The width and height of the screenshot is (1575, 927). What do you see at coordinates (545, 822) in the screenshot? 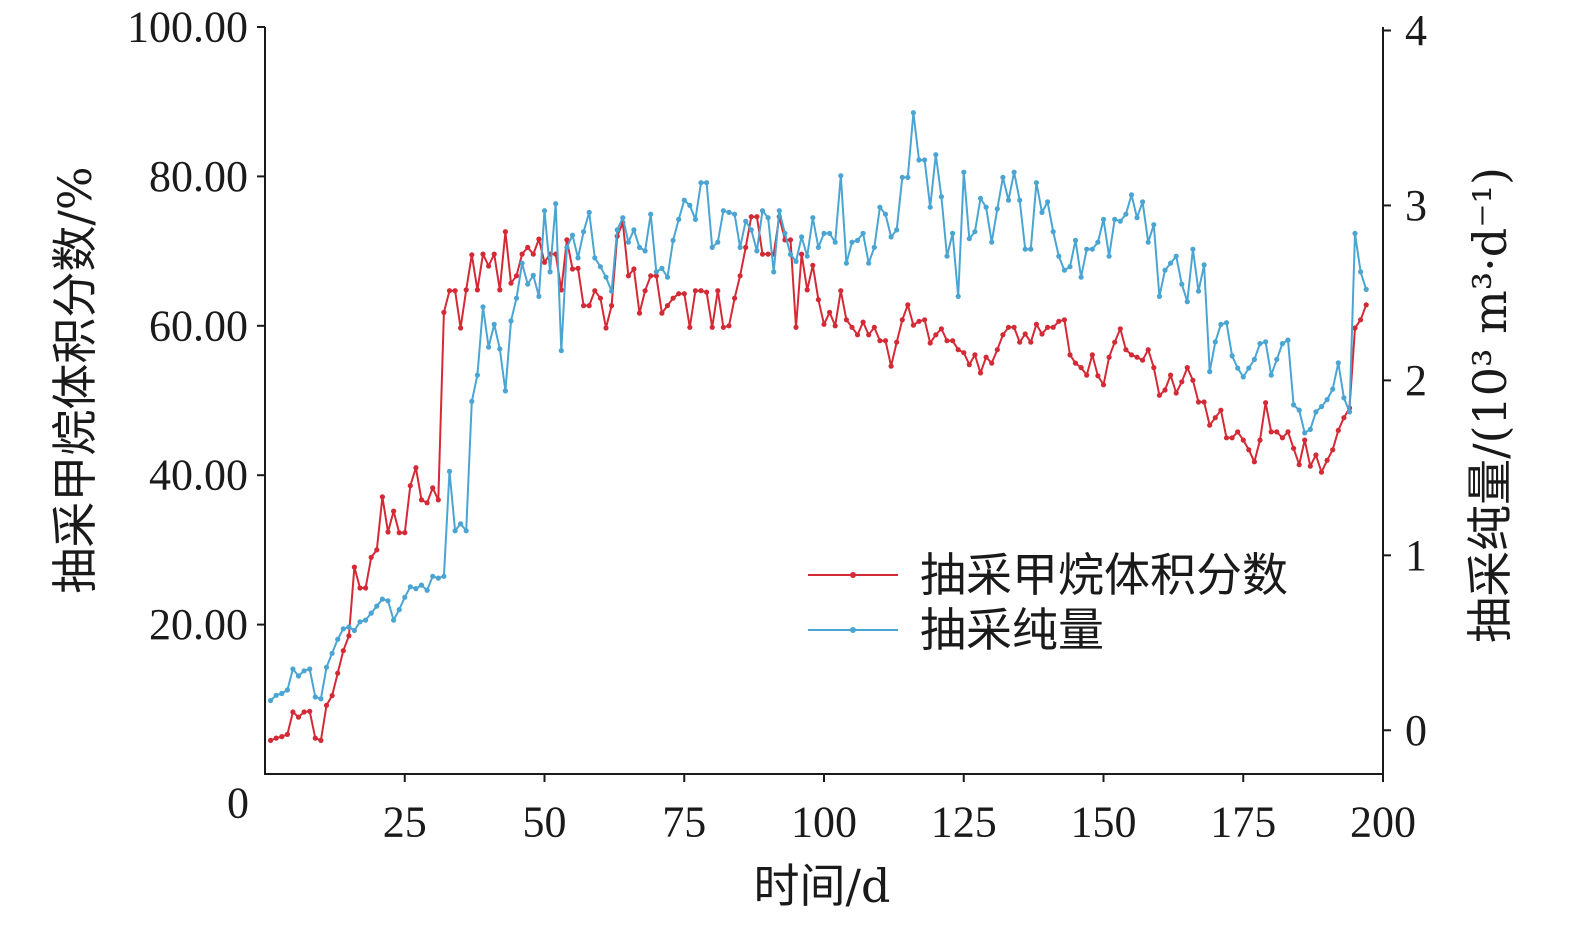
I see `x-tick-label: 50` at bounding box center [545, 822].